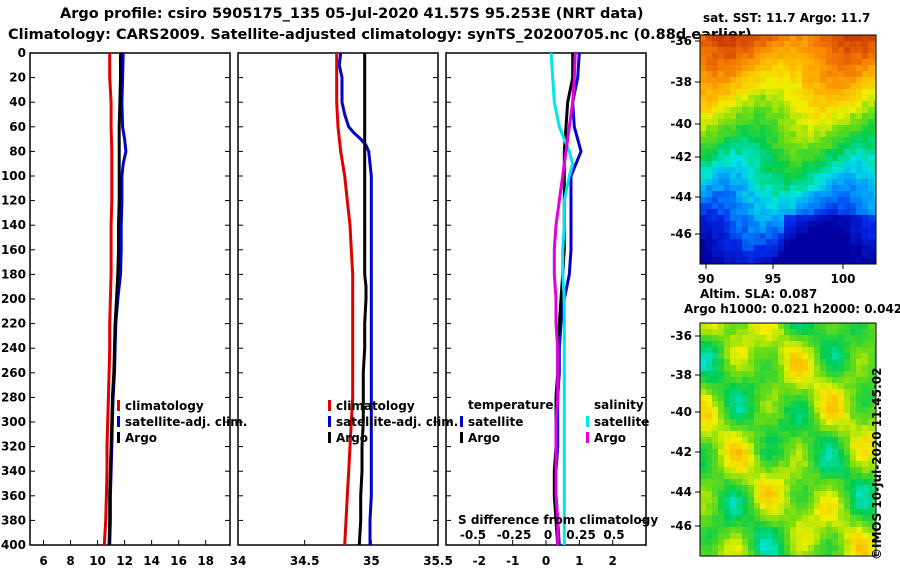 This screenshot has width=900, height=580. I want to click on diff-legend-sal-argo-swatch, so click(587, 437).